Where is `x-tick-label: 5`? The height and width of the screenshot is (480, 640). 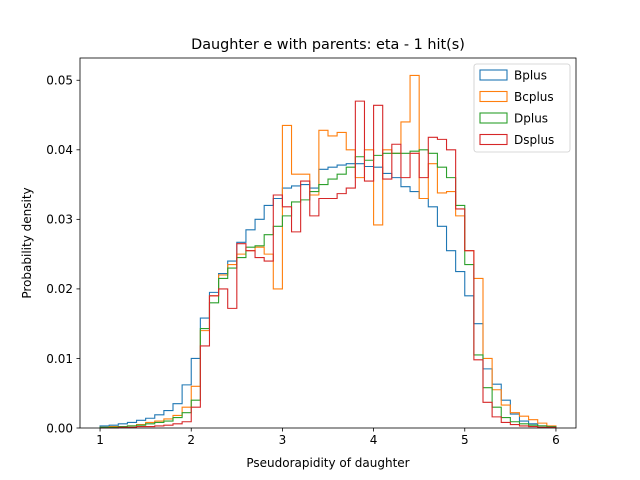 x-tick-label: 5 is located at coordinates (465, 440).